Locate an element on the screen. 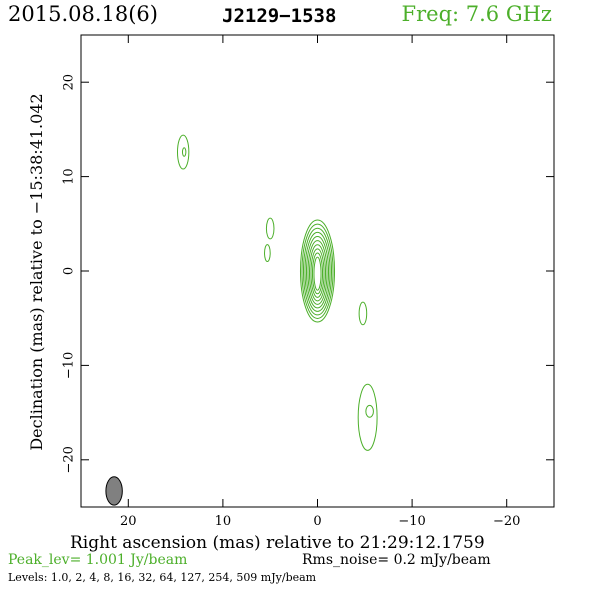 The image size is (590, 590). x-tick-label: 20 is located at coordinates (128, 521).